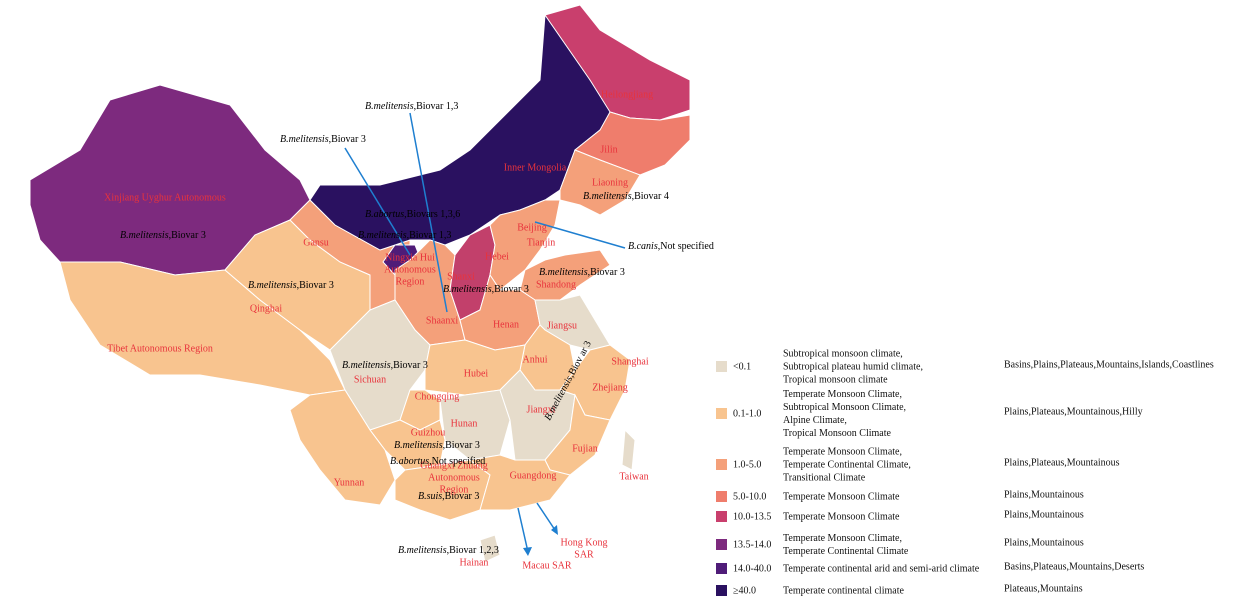  Describe the element at coordinates (349, 482) in the screenshot. I see `province-label: Yunnan` at that location.